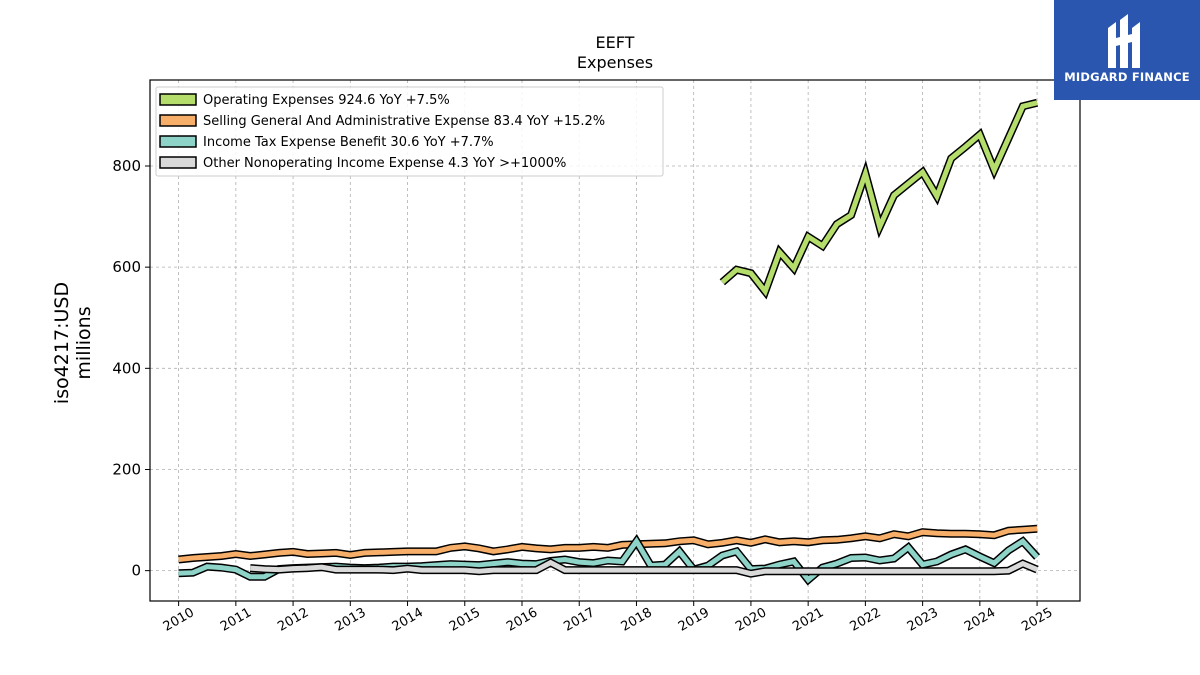  I want to click on x-tick-label: 2011, so click(236, 620).